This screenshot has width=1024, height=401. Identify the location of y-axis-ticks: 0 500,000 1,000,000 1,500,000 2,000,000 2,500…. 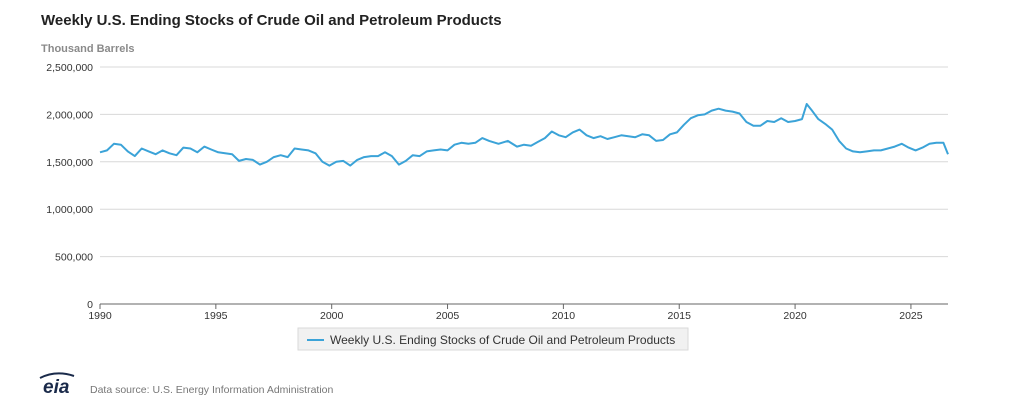
(69, 186).